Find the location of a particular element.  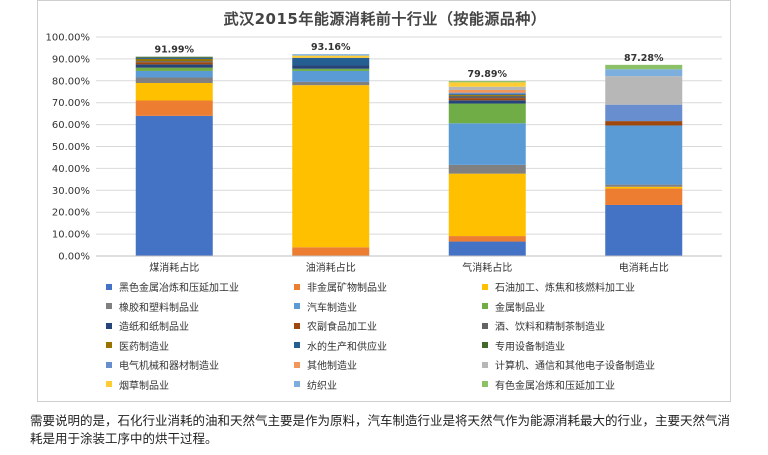

legend-label: 专用设备制造业 is located at coordinates (530, 347).